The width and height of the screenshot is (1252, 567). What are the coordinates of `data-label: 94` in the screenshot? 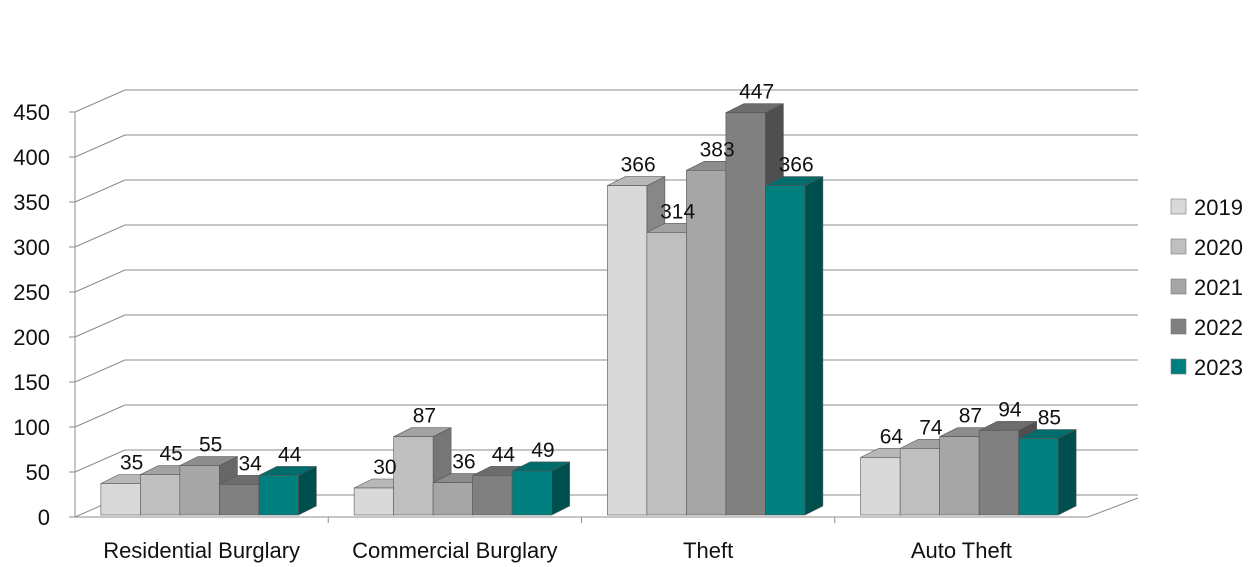 It's located at (1010, 409).